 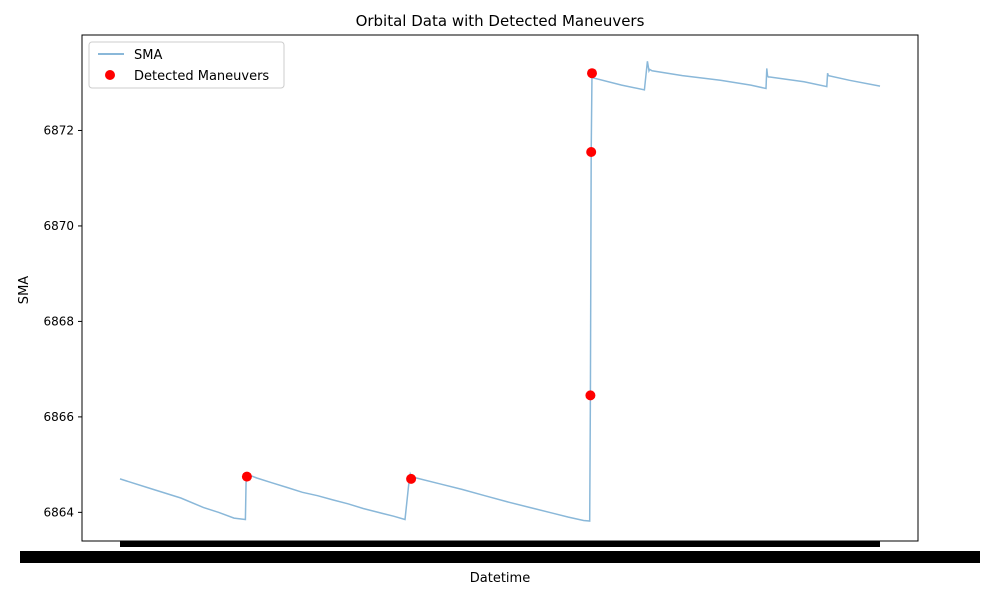 What do you see at coordinates (148, 55) in the screenshot?
I see `legend-label-sma: SMA` at bounding box center [148, 55].